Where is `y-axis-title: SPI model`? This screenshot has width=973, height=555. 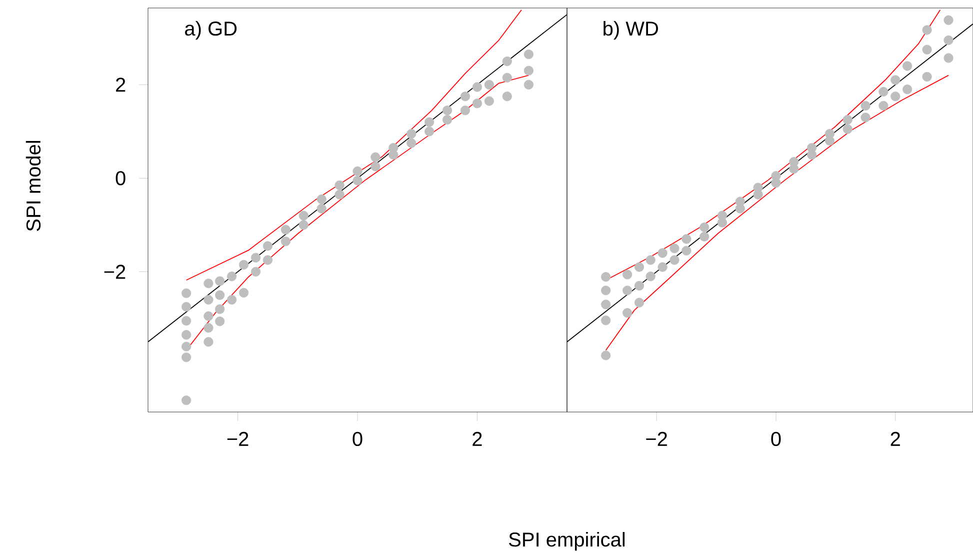
y-axis-title: SPI model is located at coordinates (33, 185).